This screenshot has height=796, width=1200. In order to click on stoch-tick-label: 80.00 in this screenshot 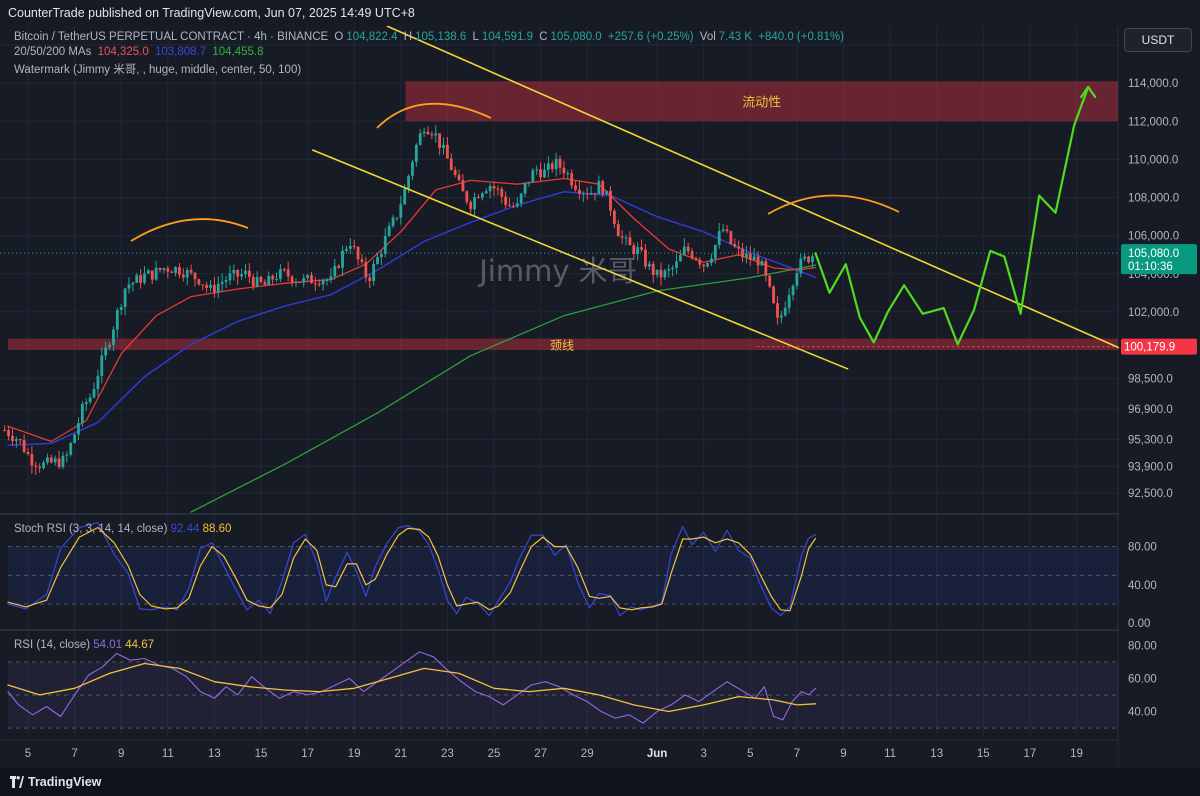, I will do `click(1142, 548)`.